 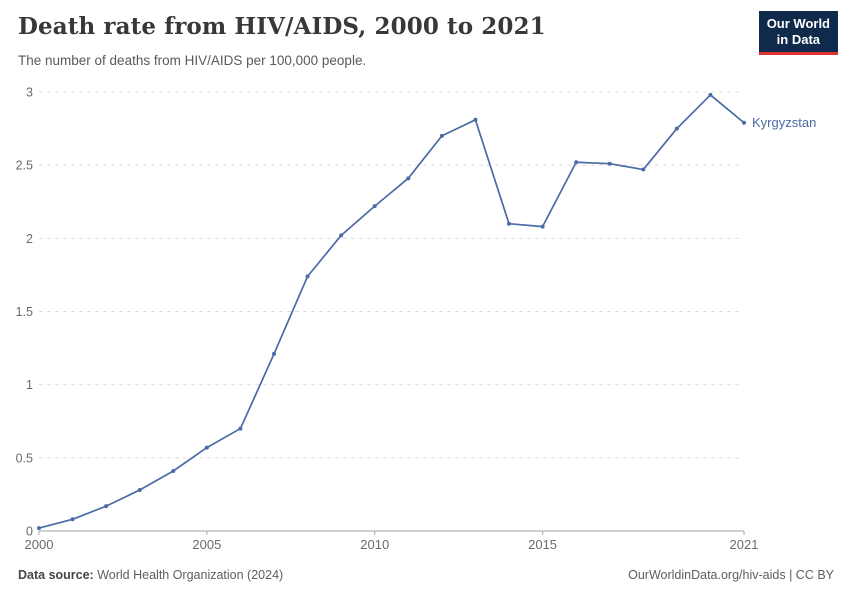 I want to click on y-tick-label: 2.5, so click(x=24, y=166).